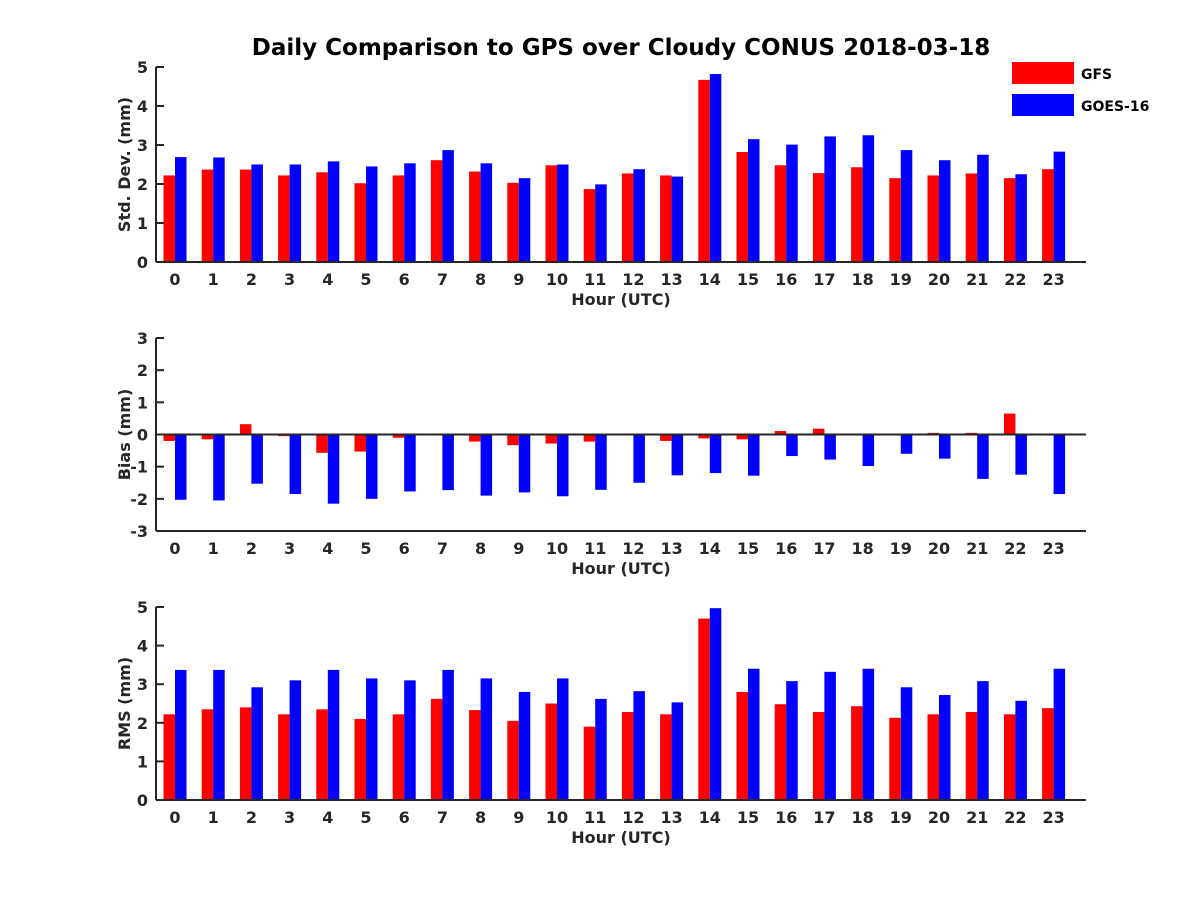 This screenshot has height=900, width=1200. I want to click on x-tick-label: 20, so click(939, 548).